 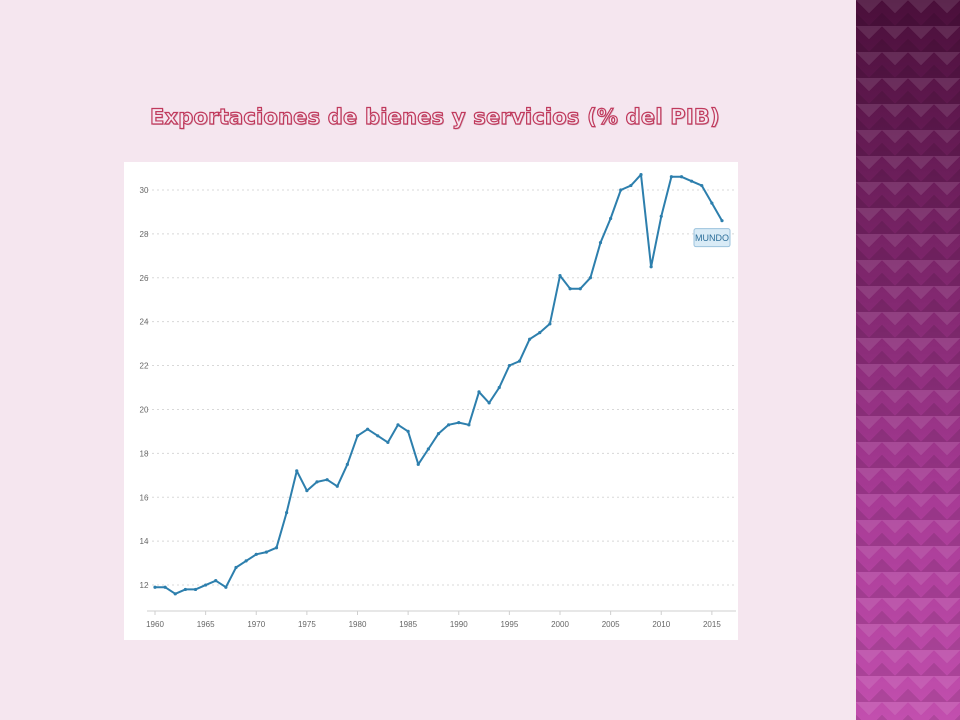 I want to click on x-tick-label: 1975, so click(x=307, y=624).